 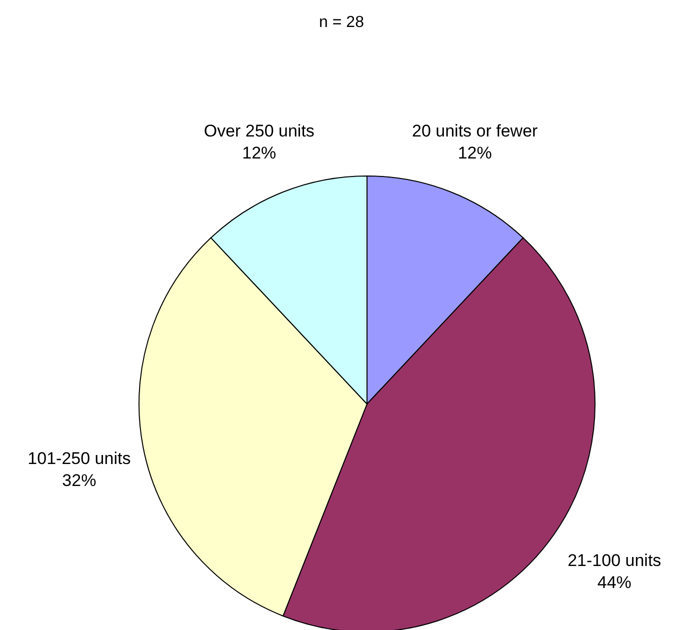 What do you see at coordinates (475, 131) in the screenshot?
I see `slice-label: 20 units or fewer` at bounding box center [475, 131].